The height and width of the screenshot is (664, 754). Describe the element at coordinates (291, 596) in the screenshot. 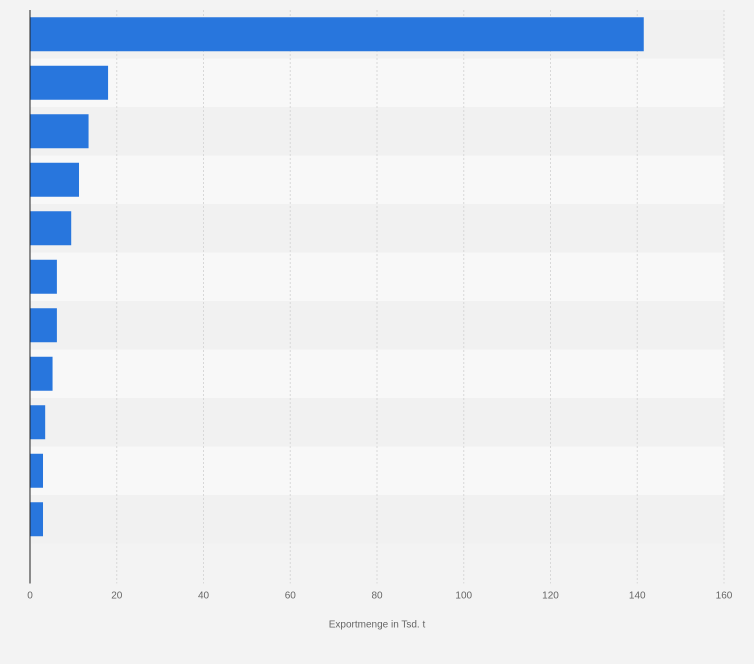

I see `x-tick-label: 60` at that location.